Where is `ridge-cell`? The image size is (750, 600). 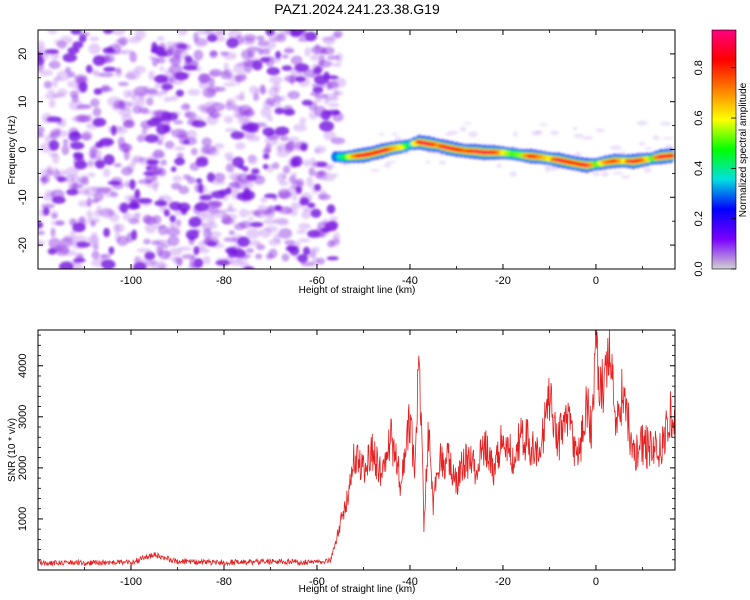 ridge-cell is located at coordinates (670, 156).